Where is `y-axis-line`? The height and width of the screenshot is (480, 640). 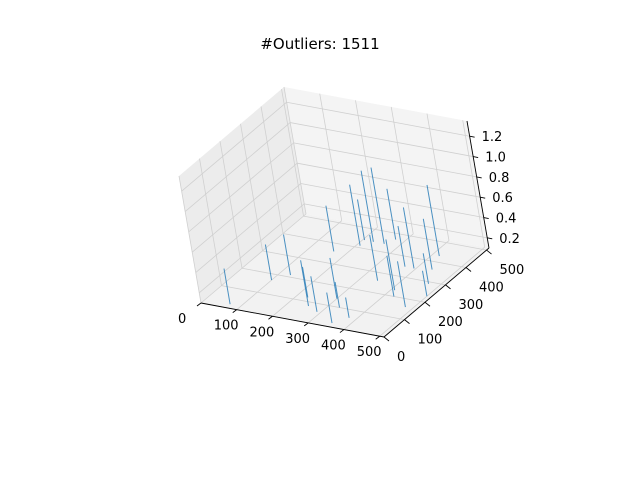
y-axis-line is located at coordinates (436, 292).